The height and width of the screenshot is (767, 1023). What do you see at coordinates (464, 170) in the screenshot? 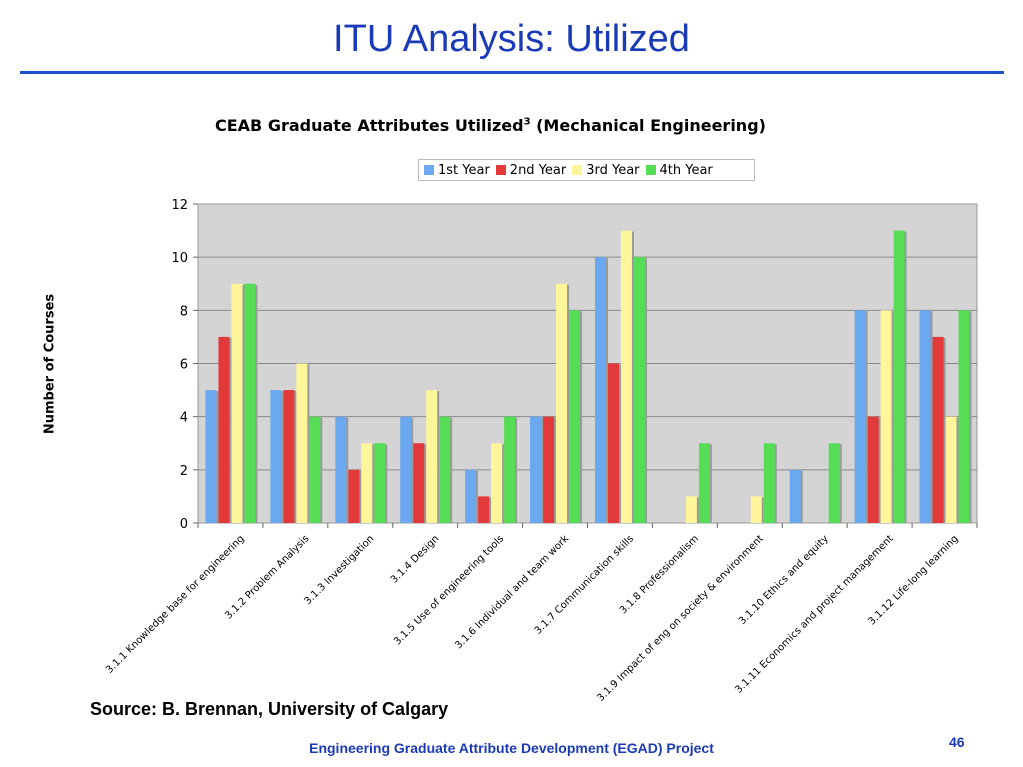
I see `legend-label: 1st Year` at bounding box center [464, 170].